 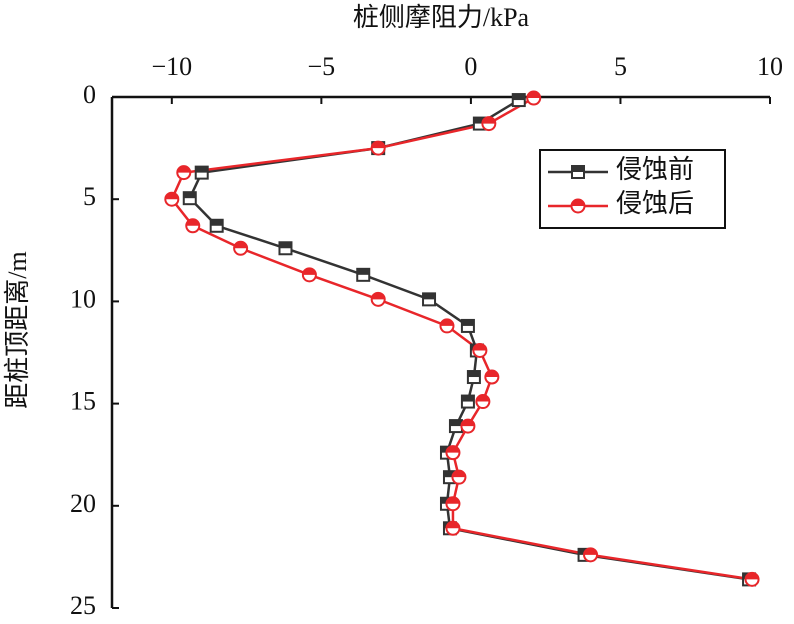 What do you see at coordinates (620, 66) in the screenshot?
I see `x-tick-label: 5` at bounding box center [620, 66].